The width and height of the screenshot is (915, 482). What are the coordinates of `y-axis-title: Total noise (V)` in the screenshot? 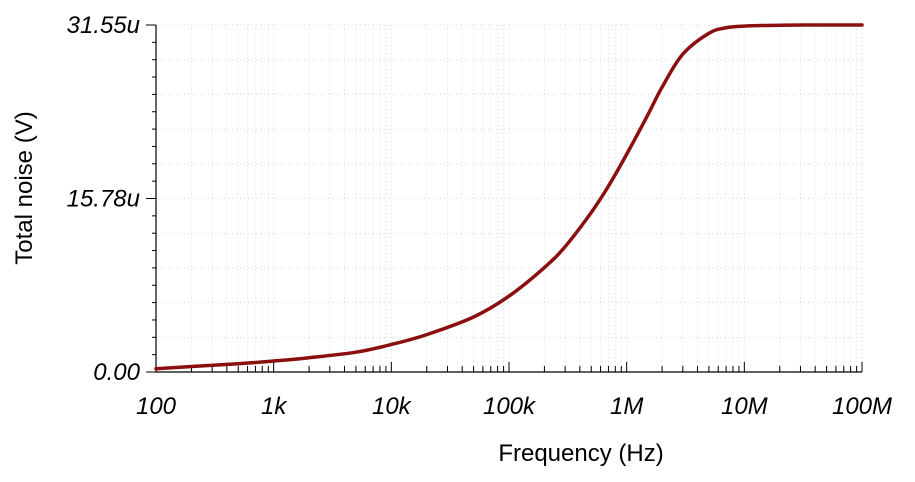 It's located at (24, 187).